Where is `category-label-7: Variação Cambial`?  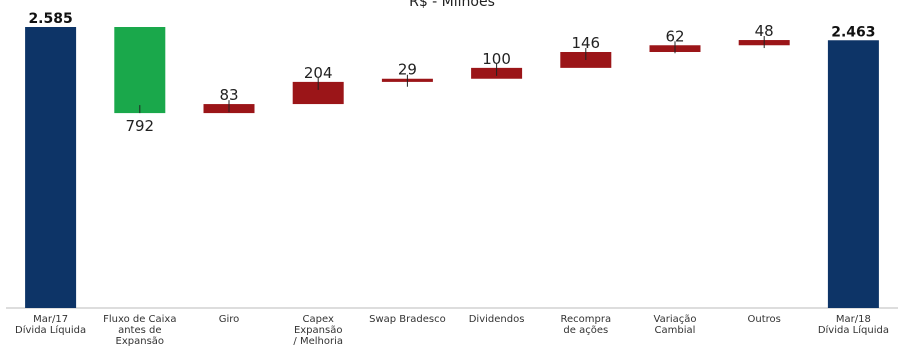 category-label-7: Variação Cambial is located at coordinates (675, 325).